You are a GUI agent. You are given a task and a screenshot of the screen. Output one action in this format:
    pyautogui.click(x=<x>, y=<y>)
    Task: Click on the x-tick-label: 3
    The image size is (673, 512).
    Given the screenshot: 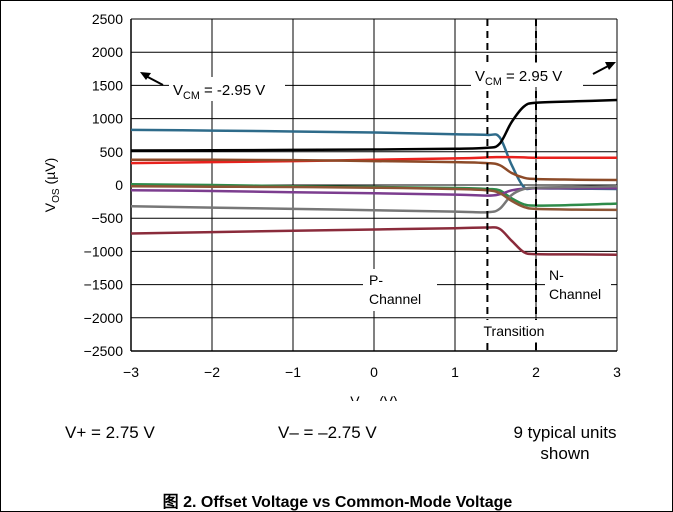 What is the action you would take?
    pyautogui.click(x=617, y=372)
    